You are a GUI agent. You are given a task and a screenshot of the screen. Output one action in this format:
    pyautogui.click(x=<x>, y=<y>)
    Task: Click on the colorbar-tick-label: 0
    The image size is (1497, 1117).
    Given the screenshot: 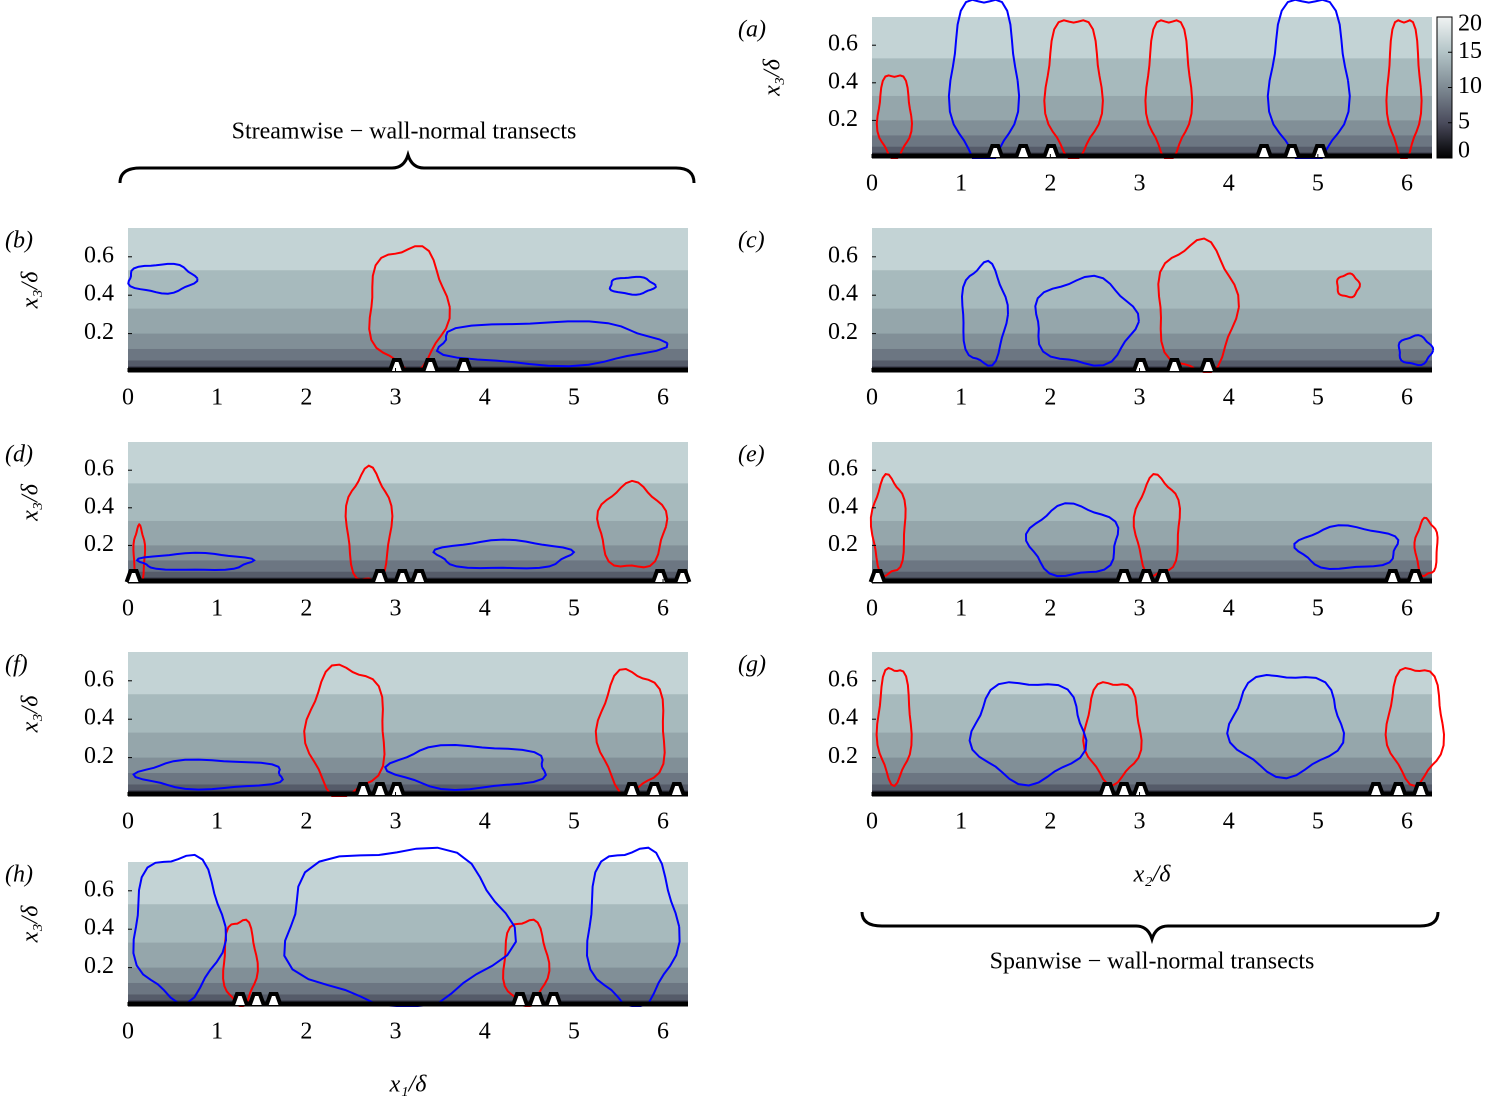 What is the action you would take?
    pyautogui.click(x=1464, y=151)
    